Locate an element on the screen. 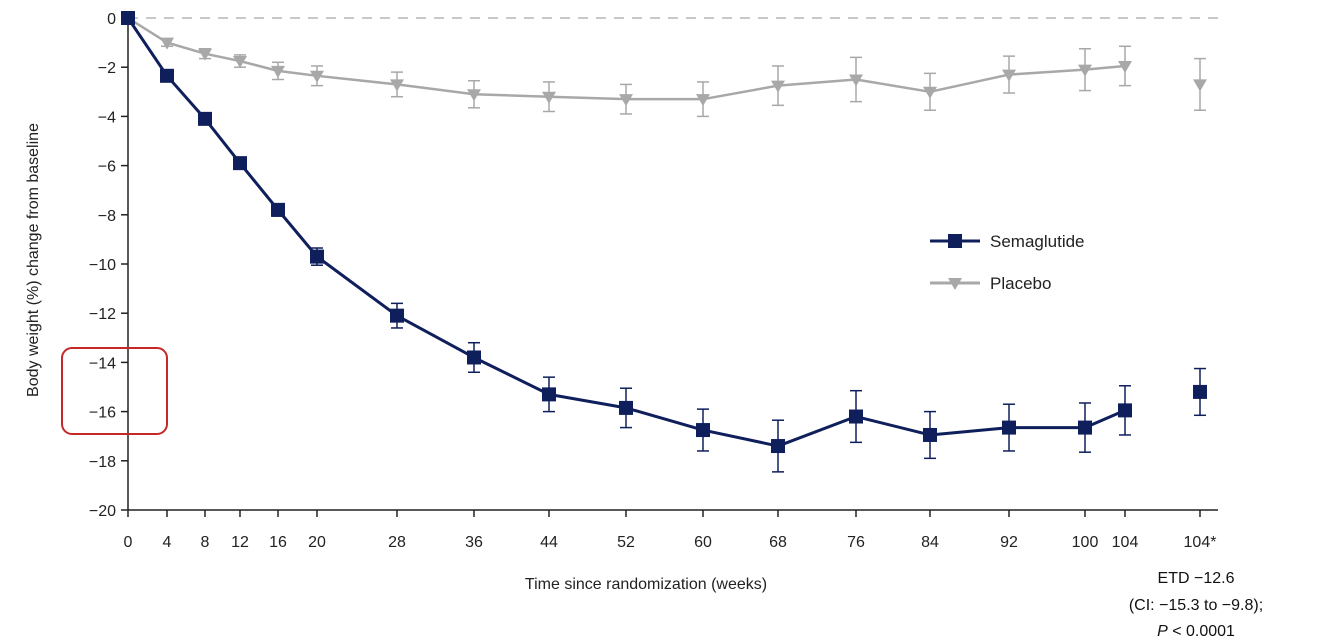 Image resolution: width=1320 pixels, height=643 pixels. highlight-callout-box is located at coordinates (114, 391).